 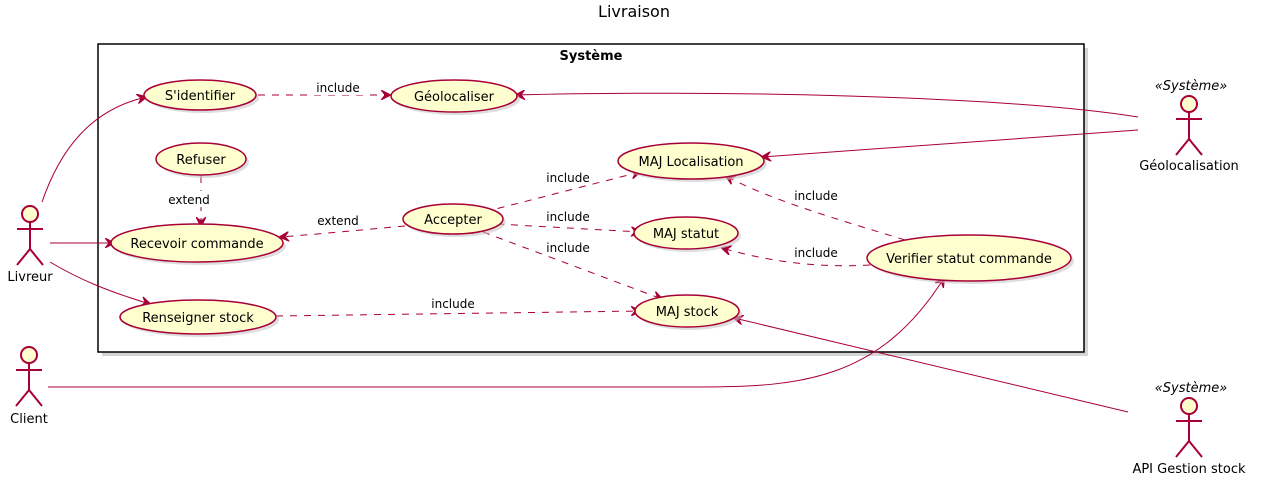 I want to click on usecase-label: Recevoir commande, so click(x=196, y=244).